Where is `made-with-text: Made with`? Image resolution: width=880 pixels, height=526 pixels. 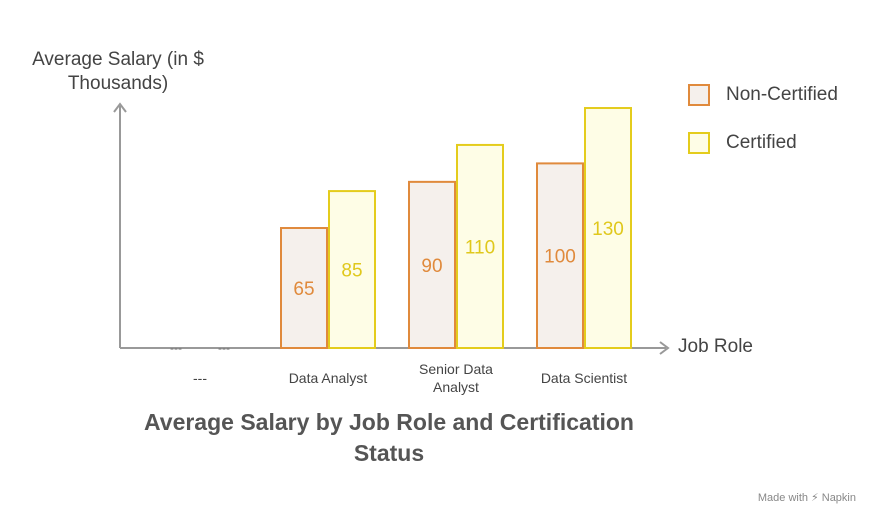 made-with-text: Made with is located at coordinates (783, 497).